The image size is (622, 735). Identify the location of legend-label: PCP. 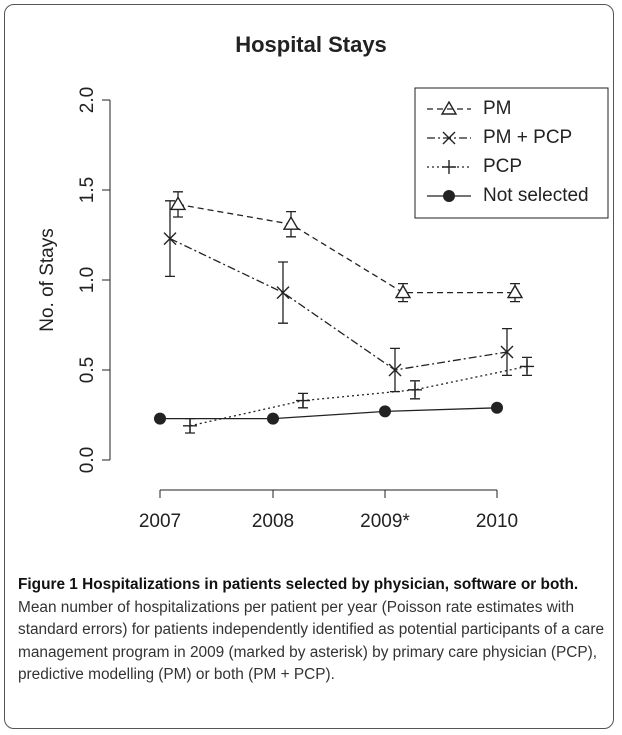
(502, 166).